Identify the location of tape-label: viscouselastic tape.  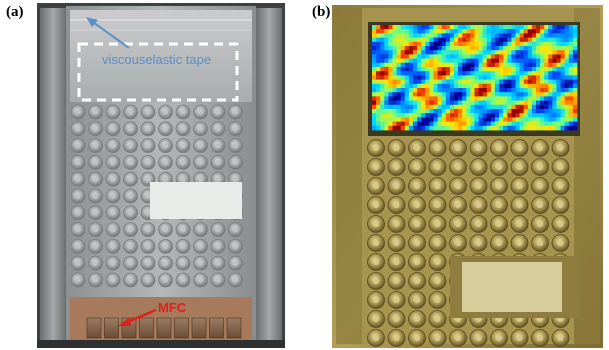
(156, 59).